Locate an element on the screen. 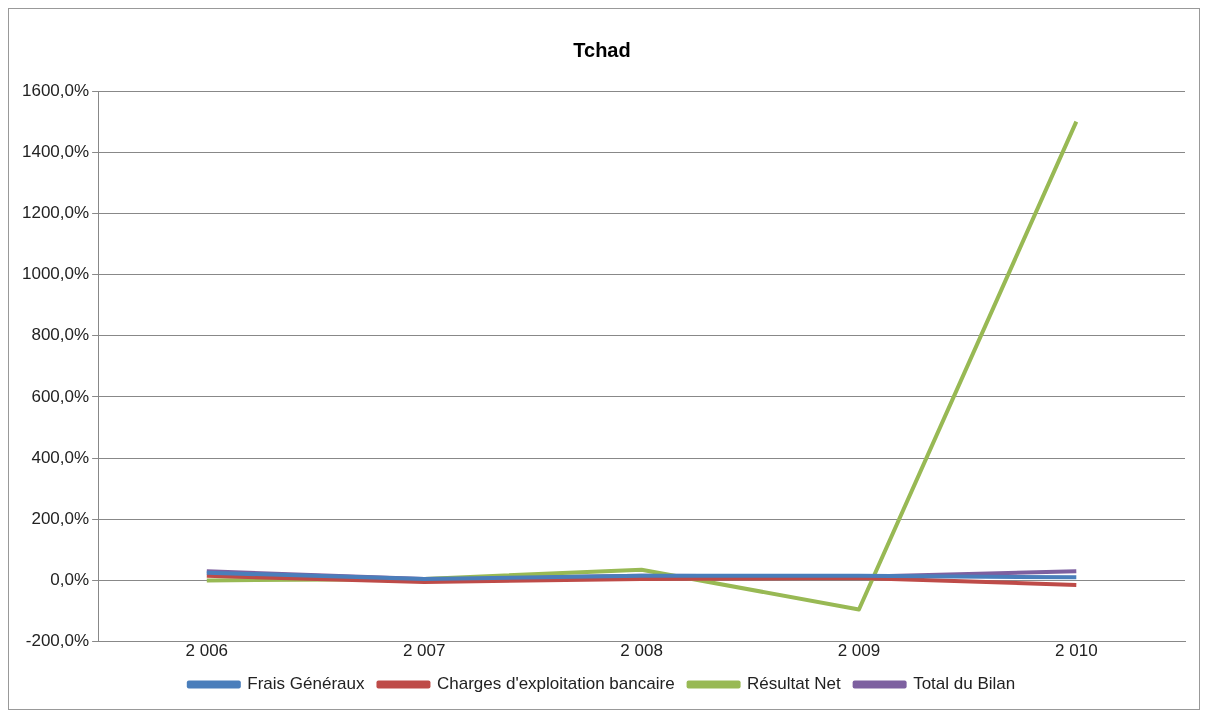 The width and height of the screenshot is (1211, 726). y-tick-label: 200,0% is located at coordinates (60, 518).